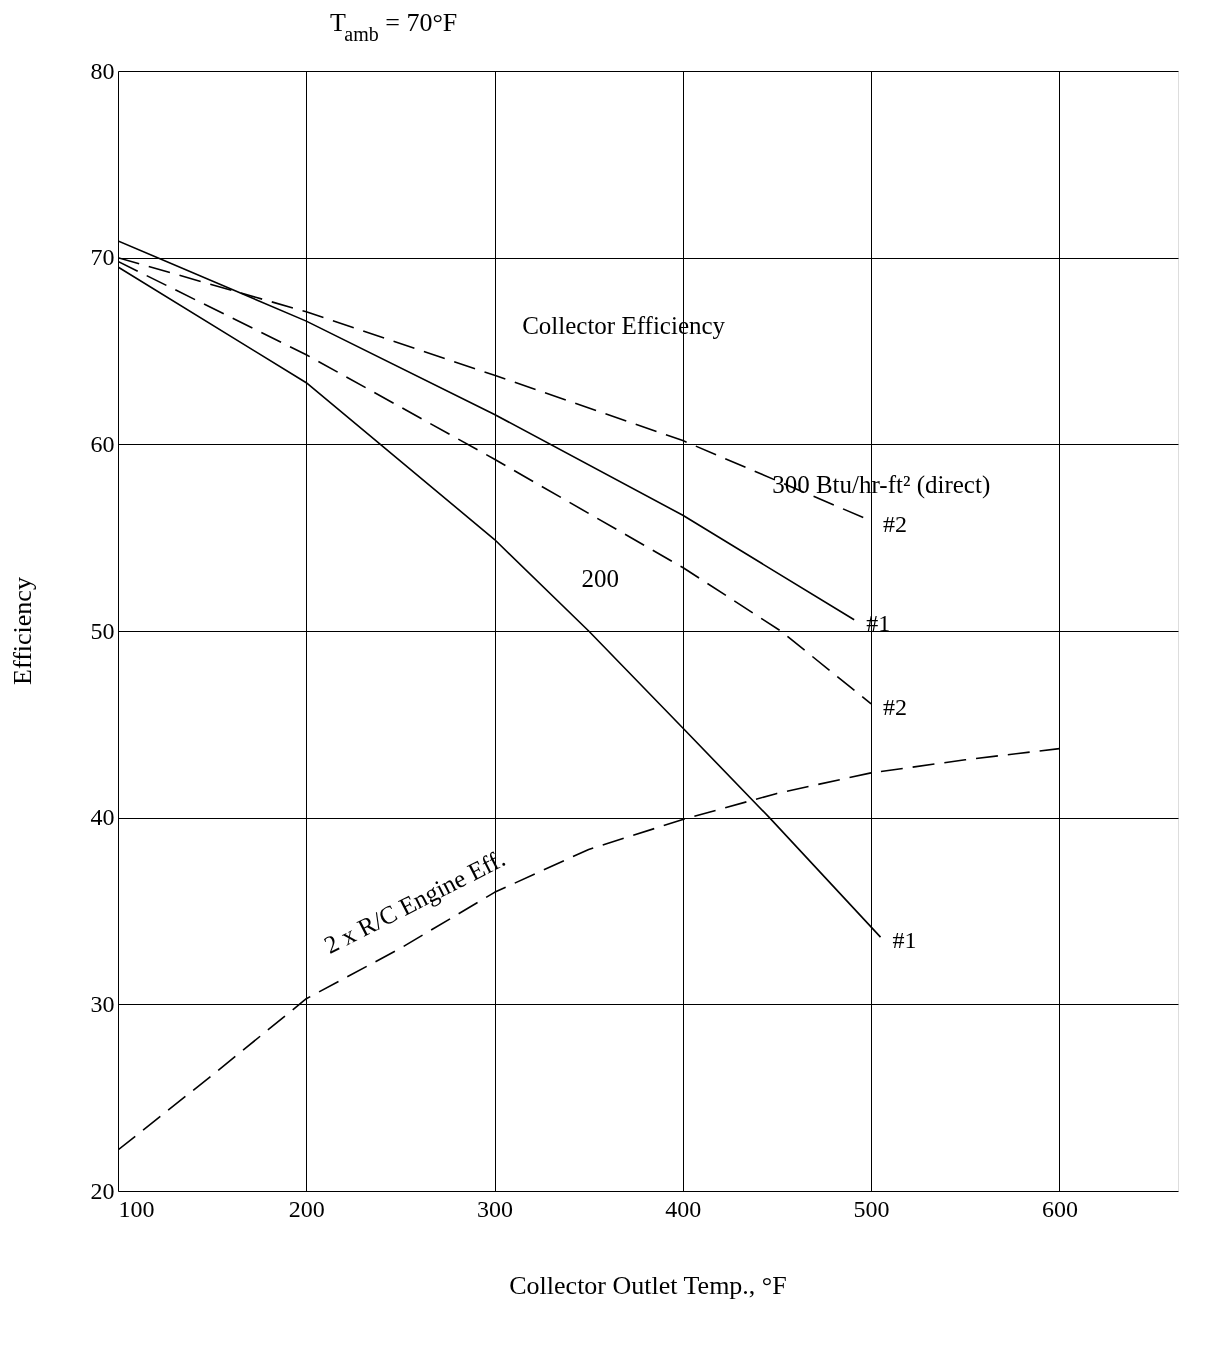  I want to click on x-tick-label: 400, so click(683, 1208).